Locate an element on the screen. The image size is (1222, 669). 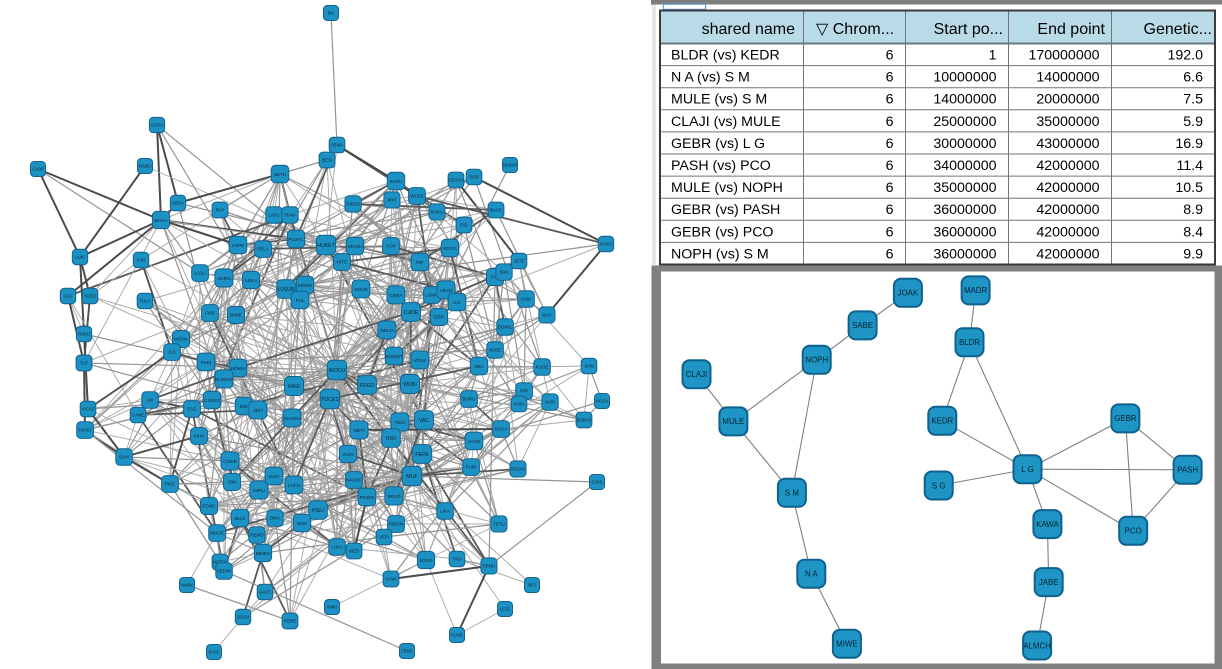
svg-text: NAKIK is located at coordinates (187, 585).